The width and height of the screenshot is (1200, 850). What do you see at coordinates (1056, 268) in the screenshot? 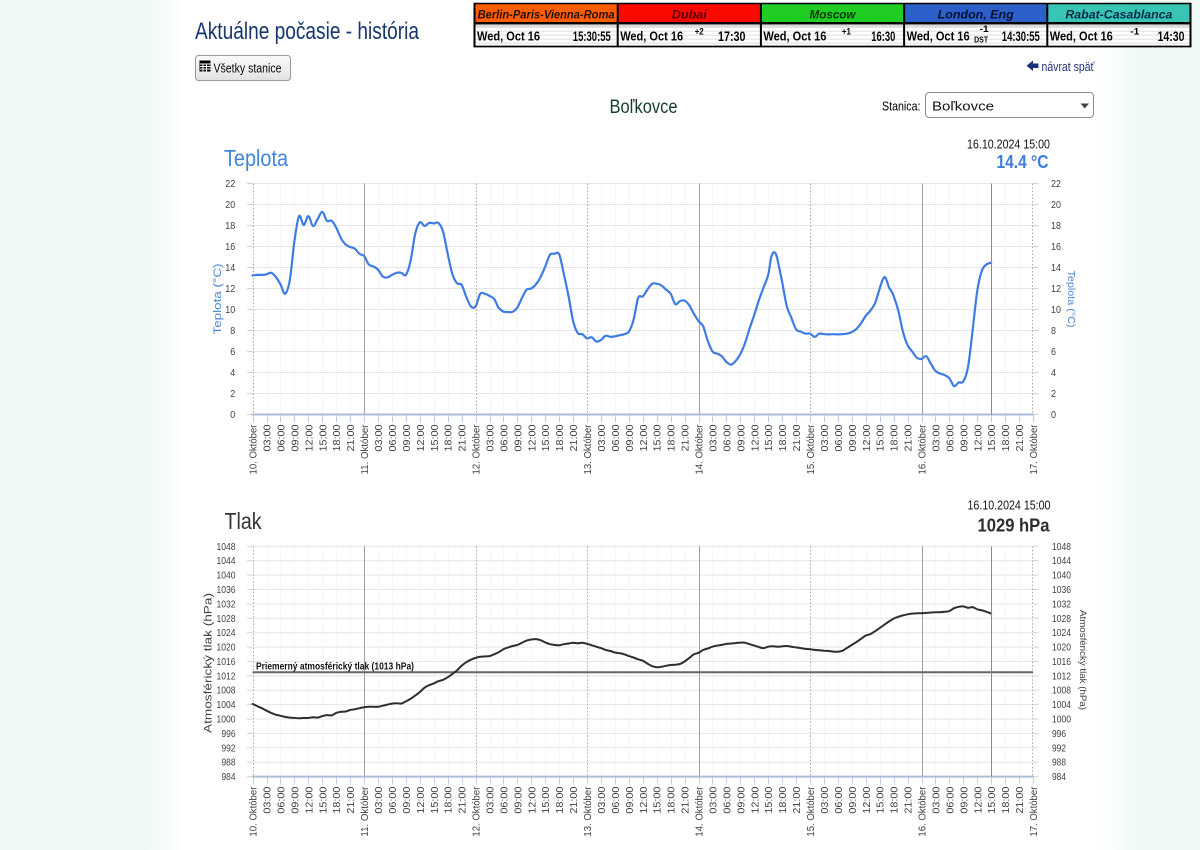
I see `svg-text: 14` at bounding box center [1056, 268].